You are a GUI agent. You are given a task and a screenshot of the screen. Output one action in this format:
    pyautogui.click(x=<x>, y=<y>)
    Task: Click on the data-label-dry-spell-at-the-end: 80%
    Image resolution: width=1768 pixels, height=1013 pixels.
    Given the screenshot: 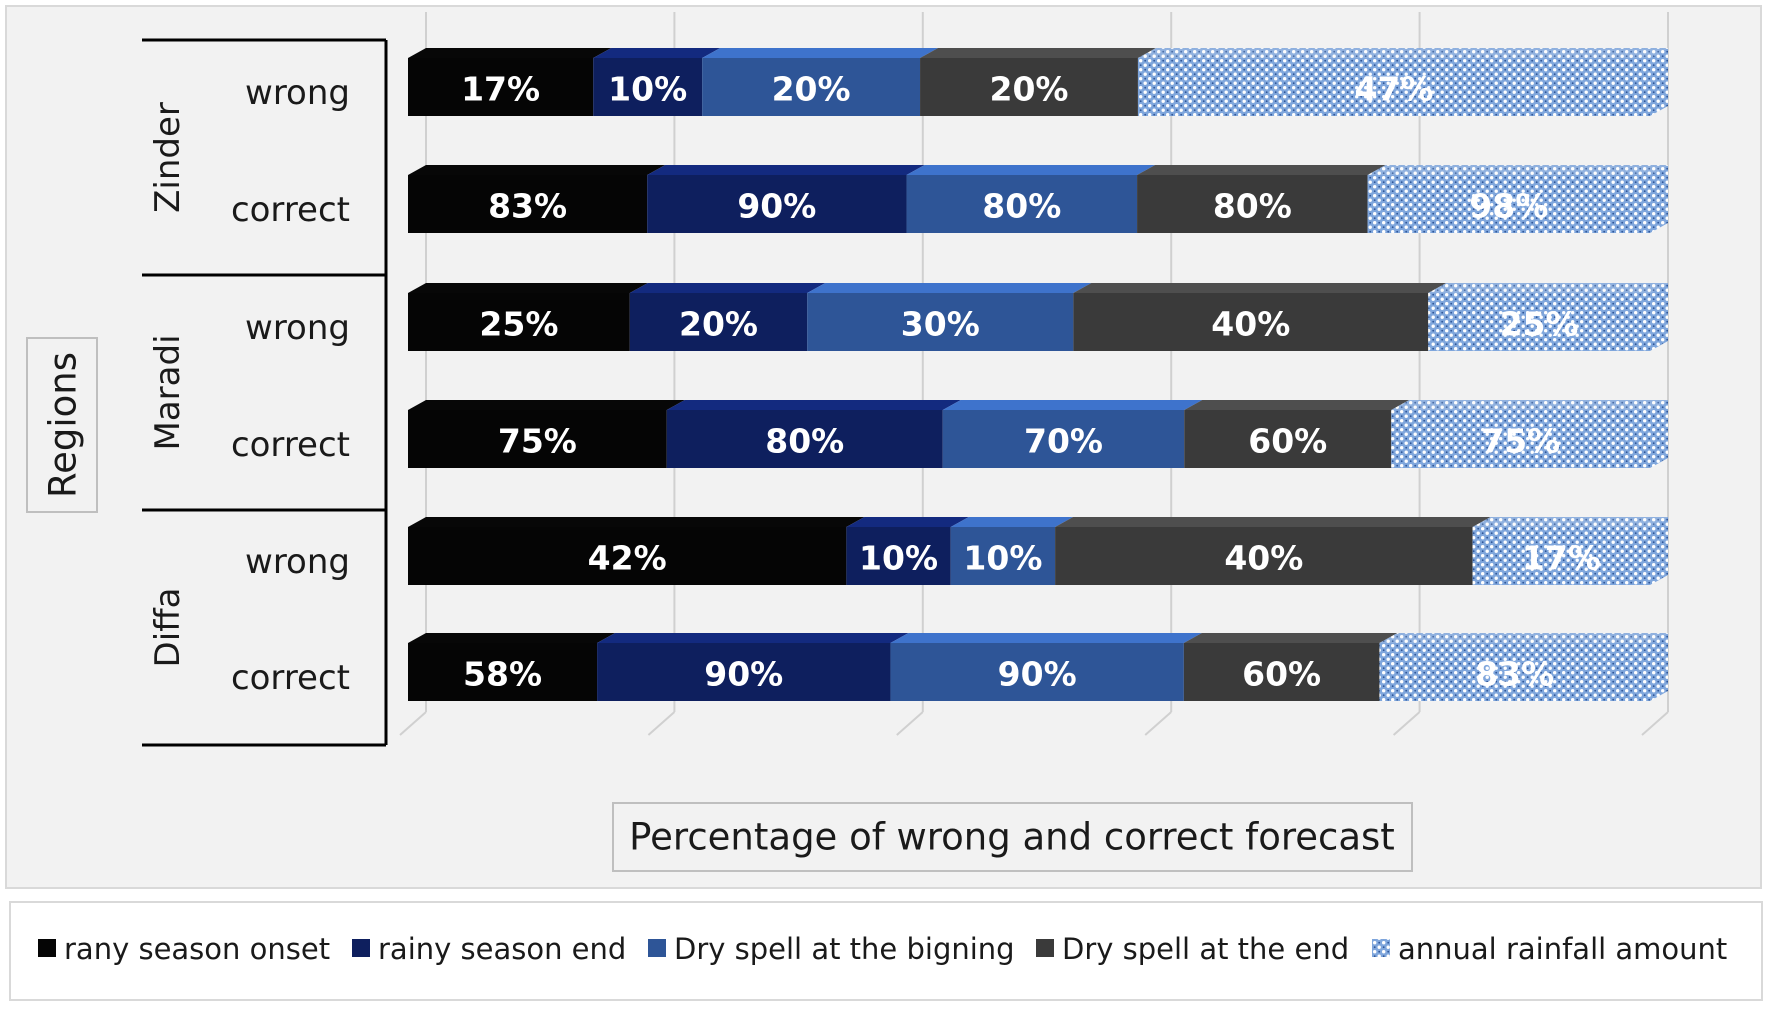 What is the action you would take?
    pyautogui.click(x=1252, y=206)
    